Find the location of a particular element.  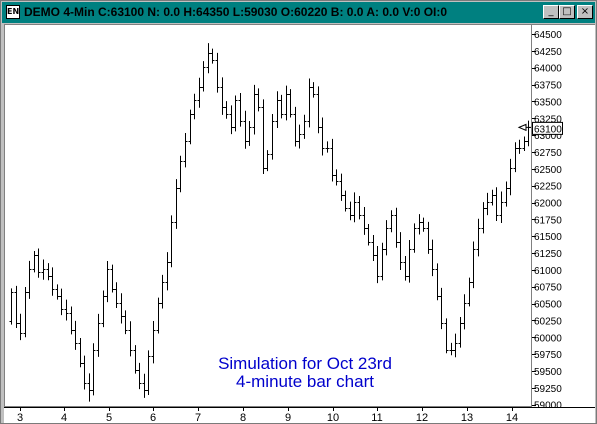

time-tick-label: 13 is located at coordinates (467, 417).